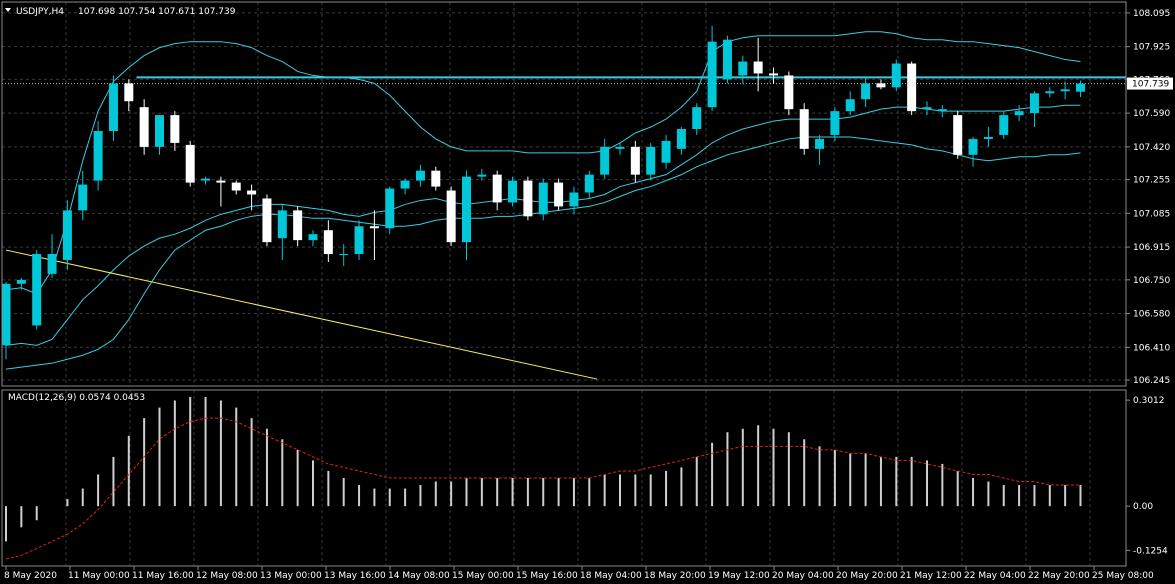  What do you see at coordinates (419, 576) in the screenshot?
I see `time-tick-label: 14 May 08:00` at bounding box center [419, 576].